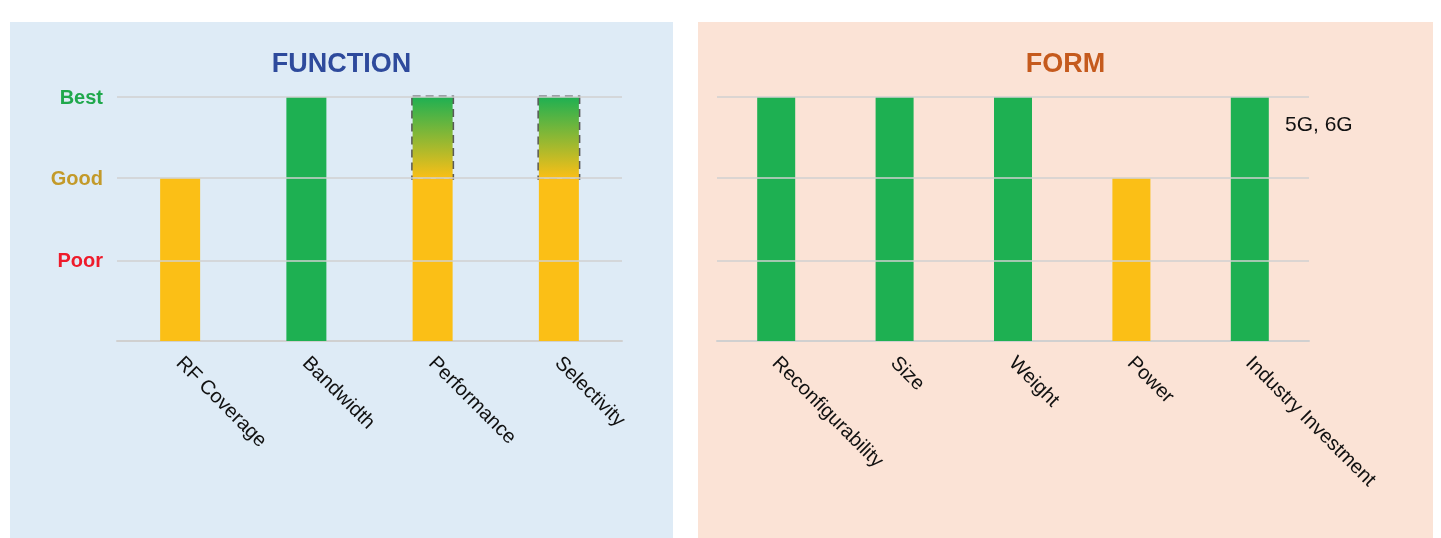 This screenshot has width=1441, height=538. I want to click on annotation: 5G, 6G, so click(1319, 123).